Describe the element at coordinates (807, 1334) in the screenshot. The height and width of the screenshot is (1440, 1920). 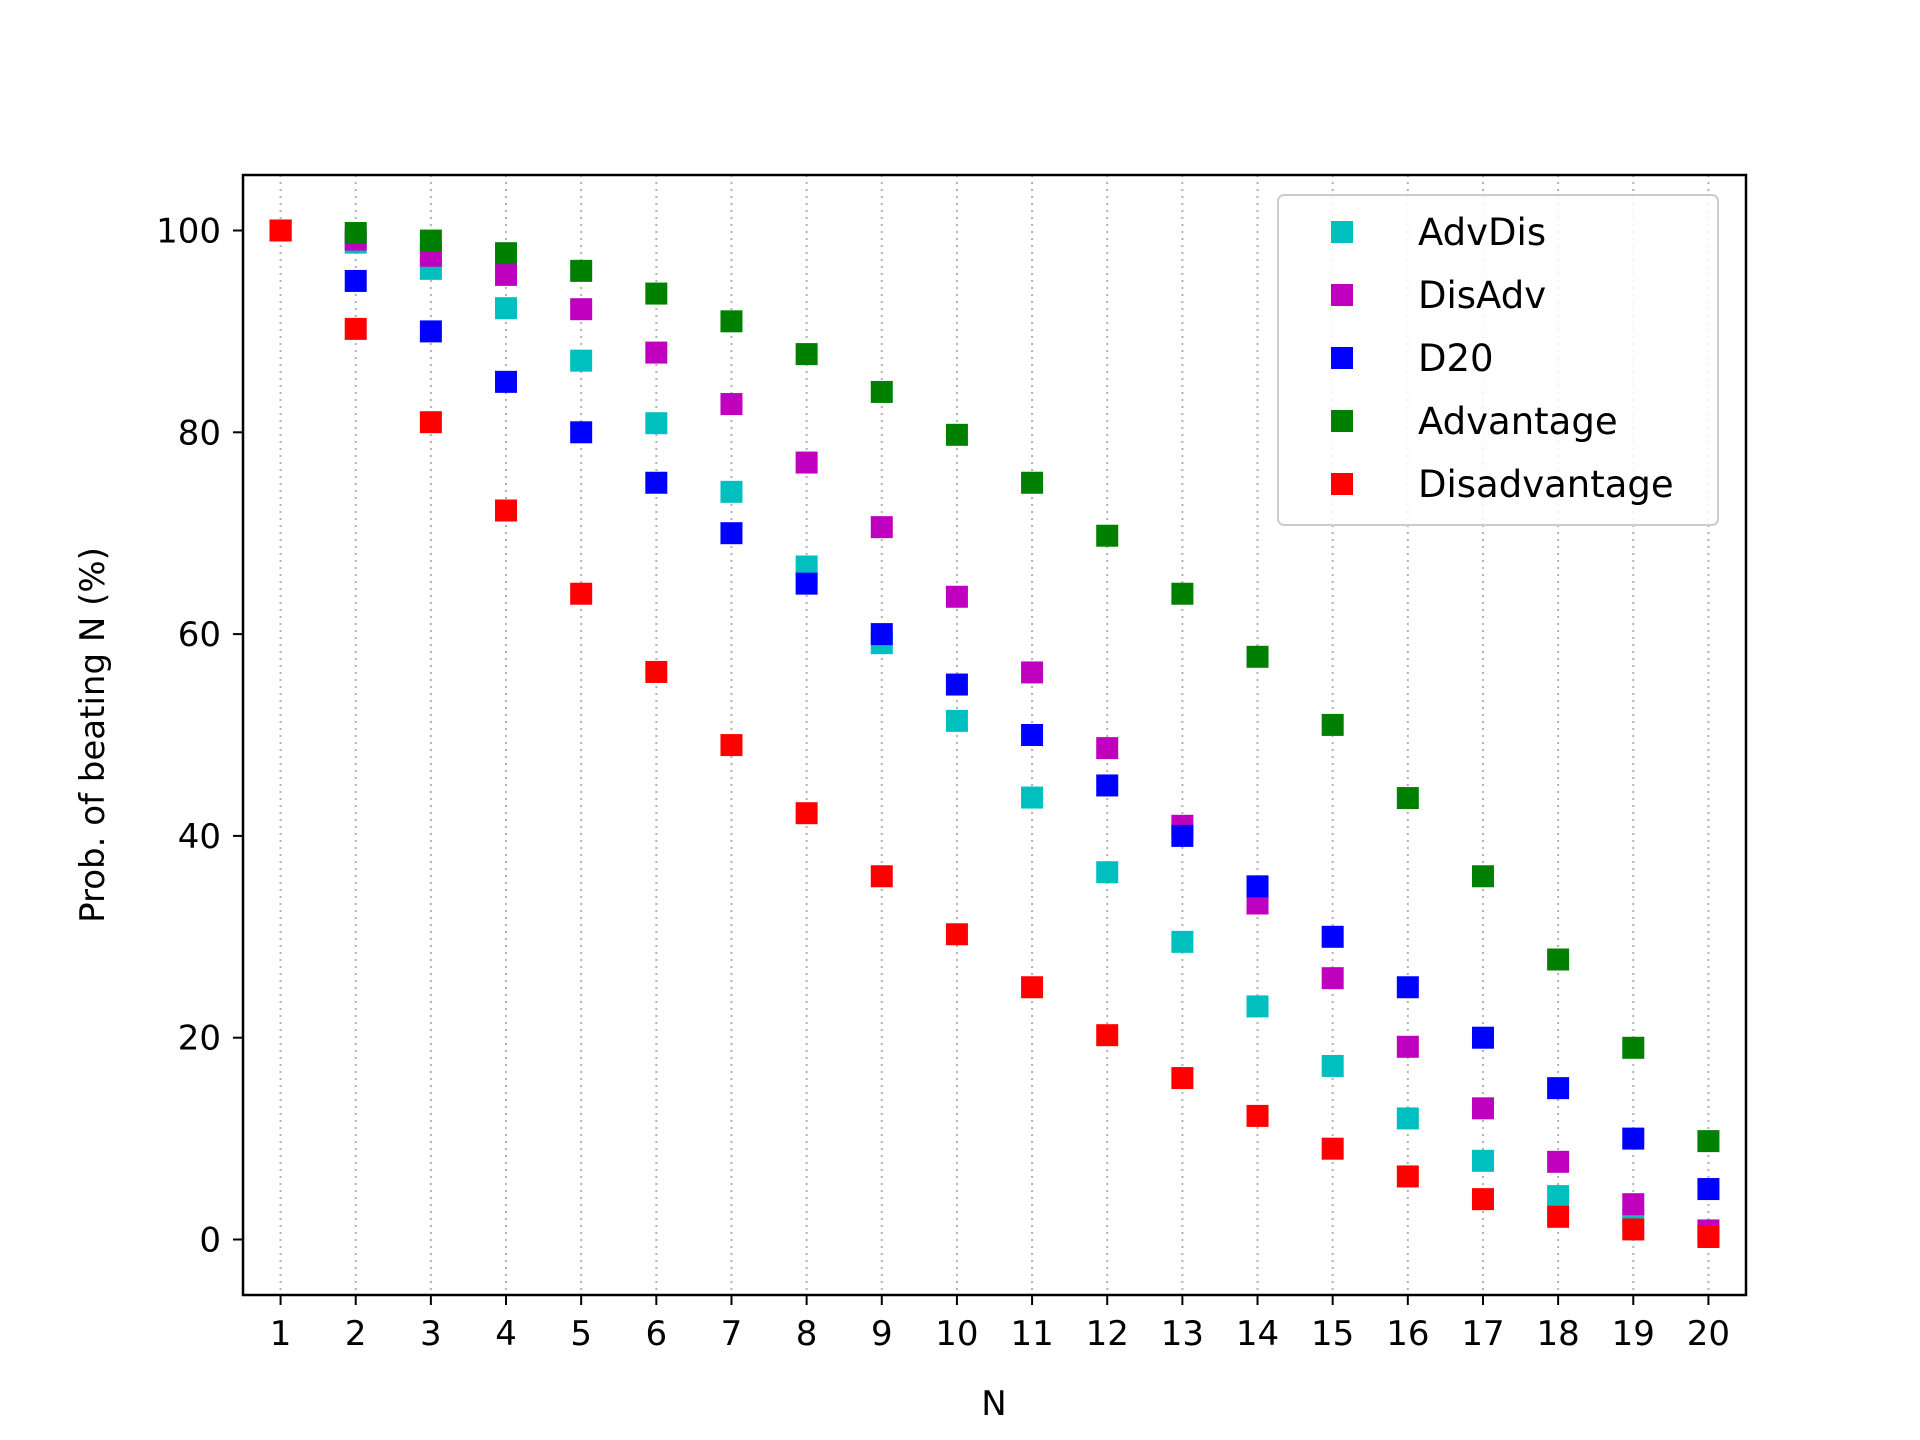
I see `x-tick-label: 8` at that location.